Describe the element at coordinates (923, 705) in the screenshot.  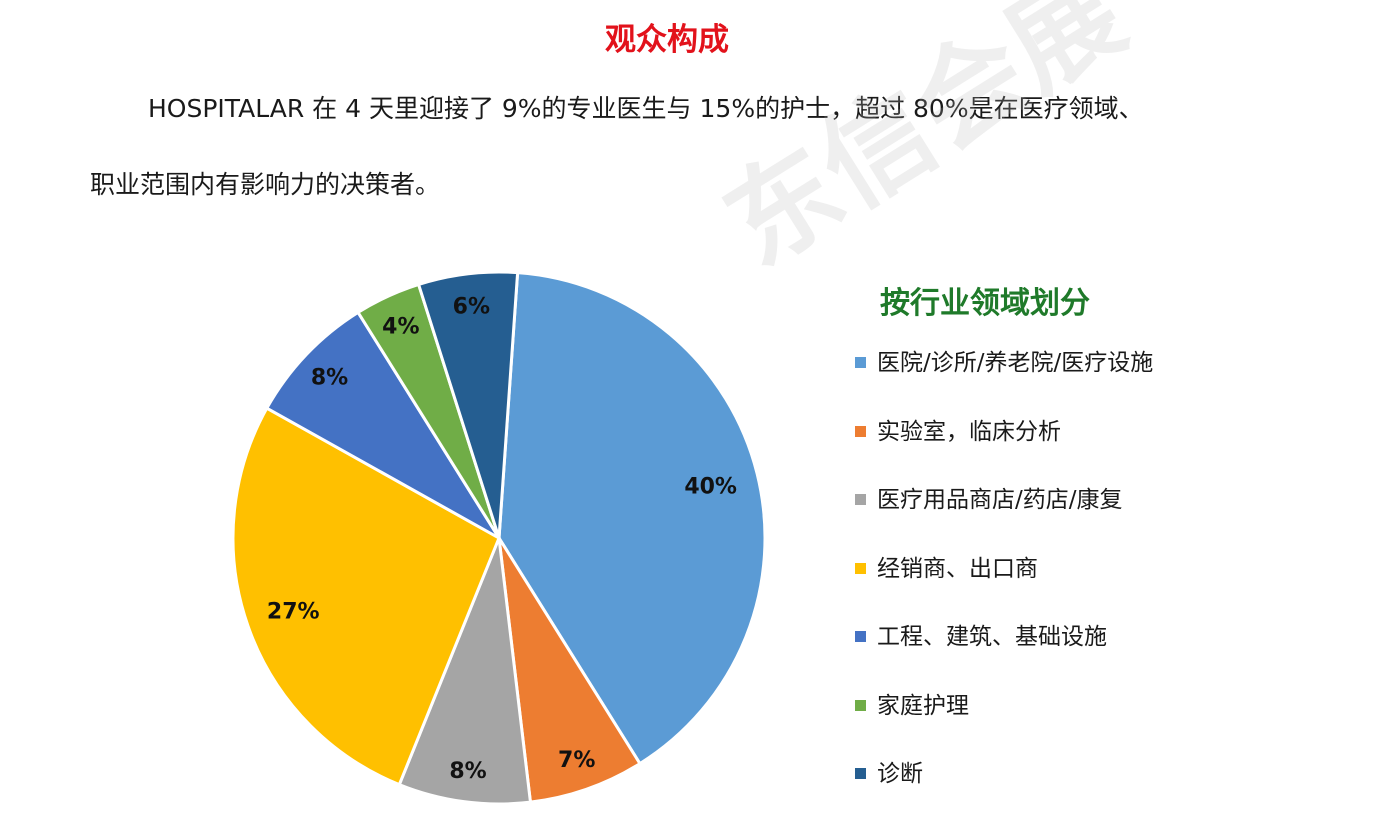
I see `legend-label: 家庭护理` at that location.